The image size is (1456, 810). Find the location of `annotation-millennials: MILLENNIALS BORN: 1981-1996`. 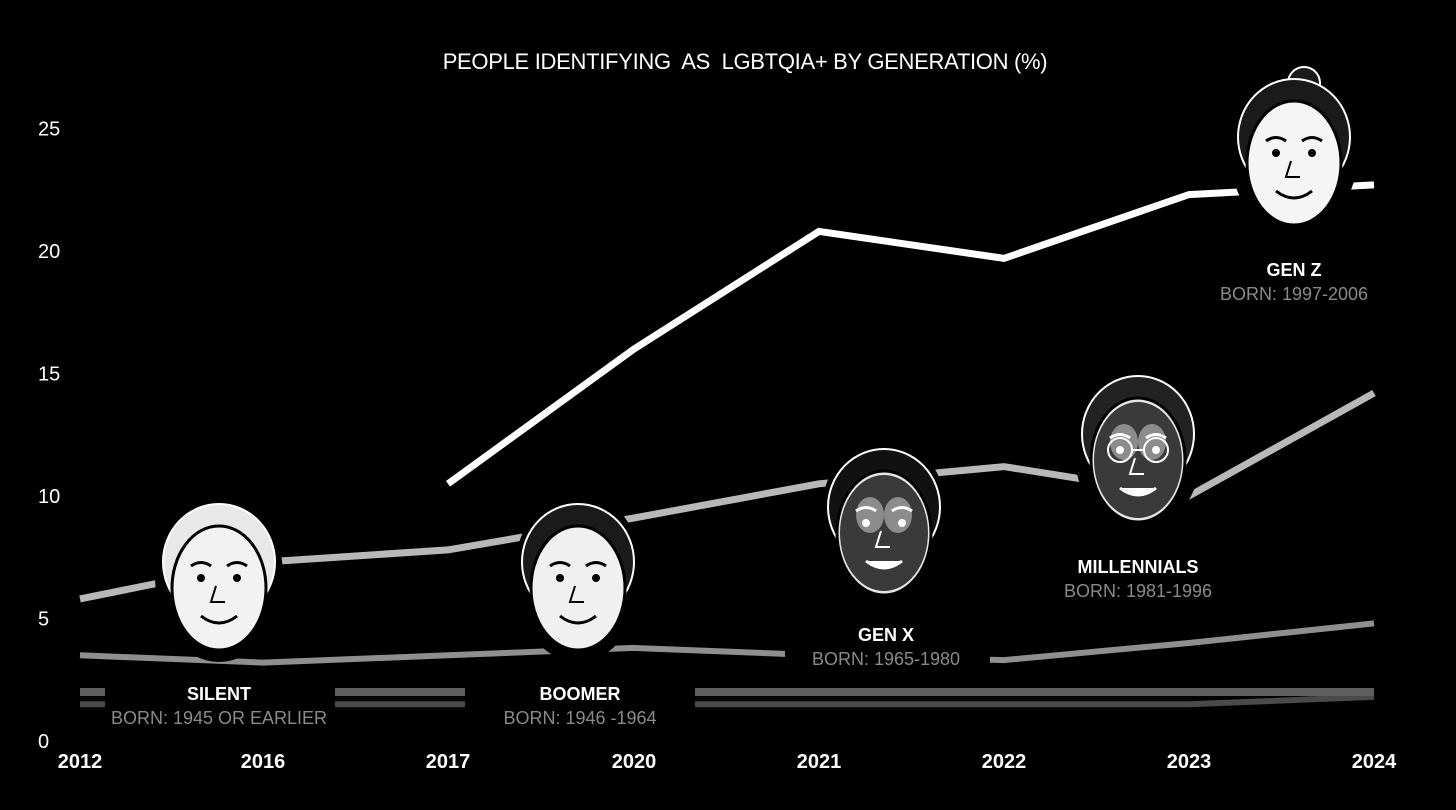

annotation-millennials: MILLENNIALS BORN: 1981-1996 is located at coordinates (1138, 481).